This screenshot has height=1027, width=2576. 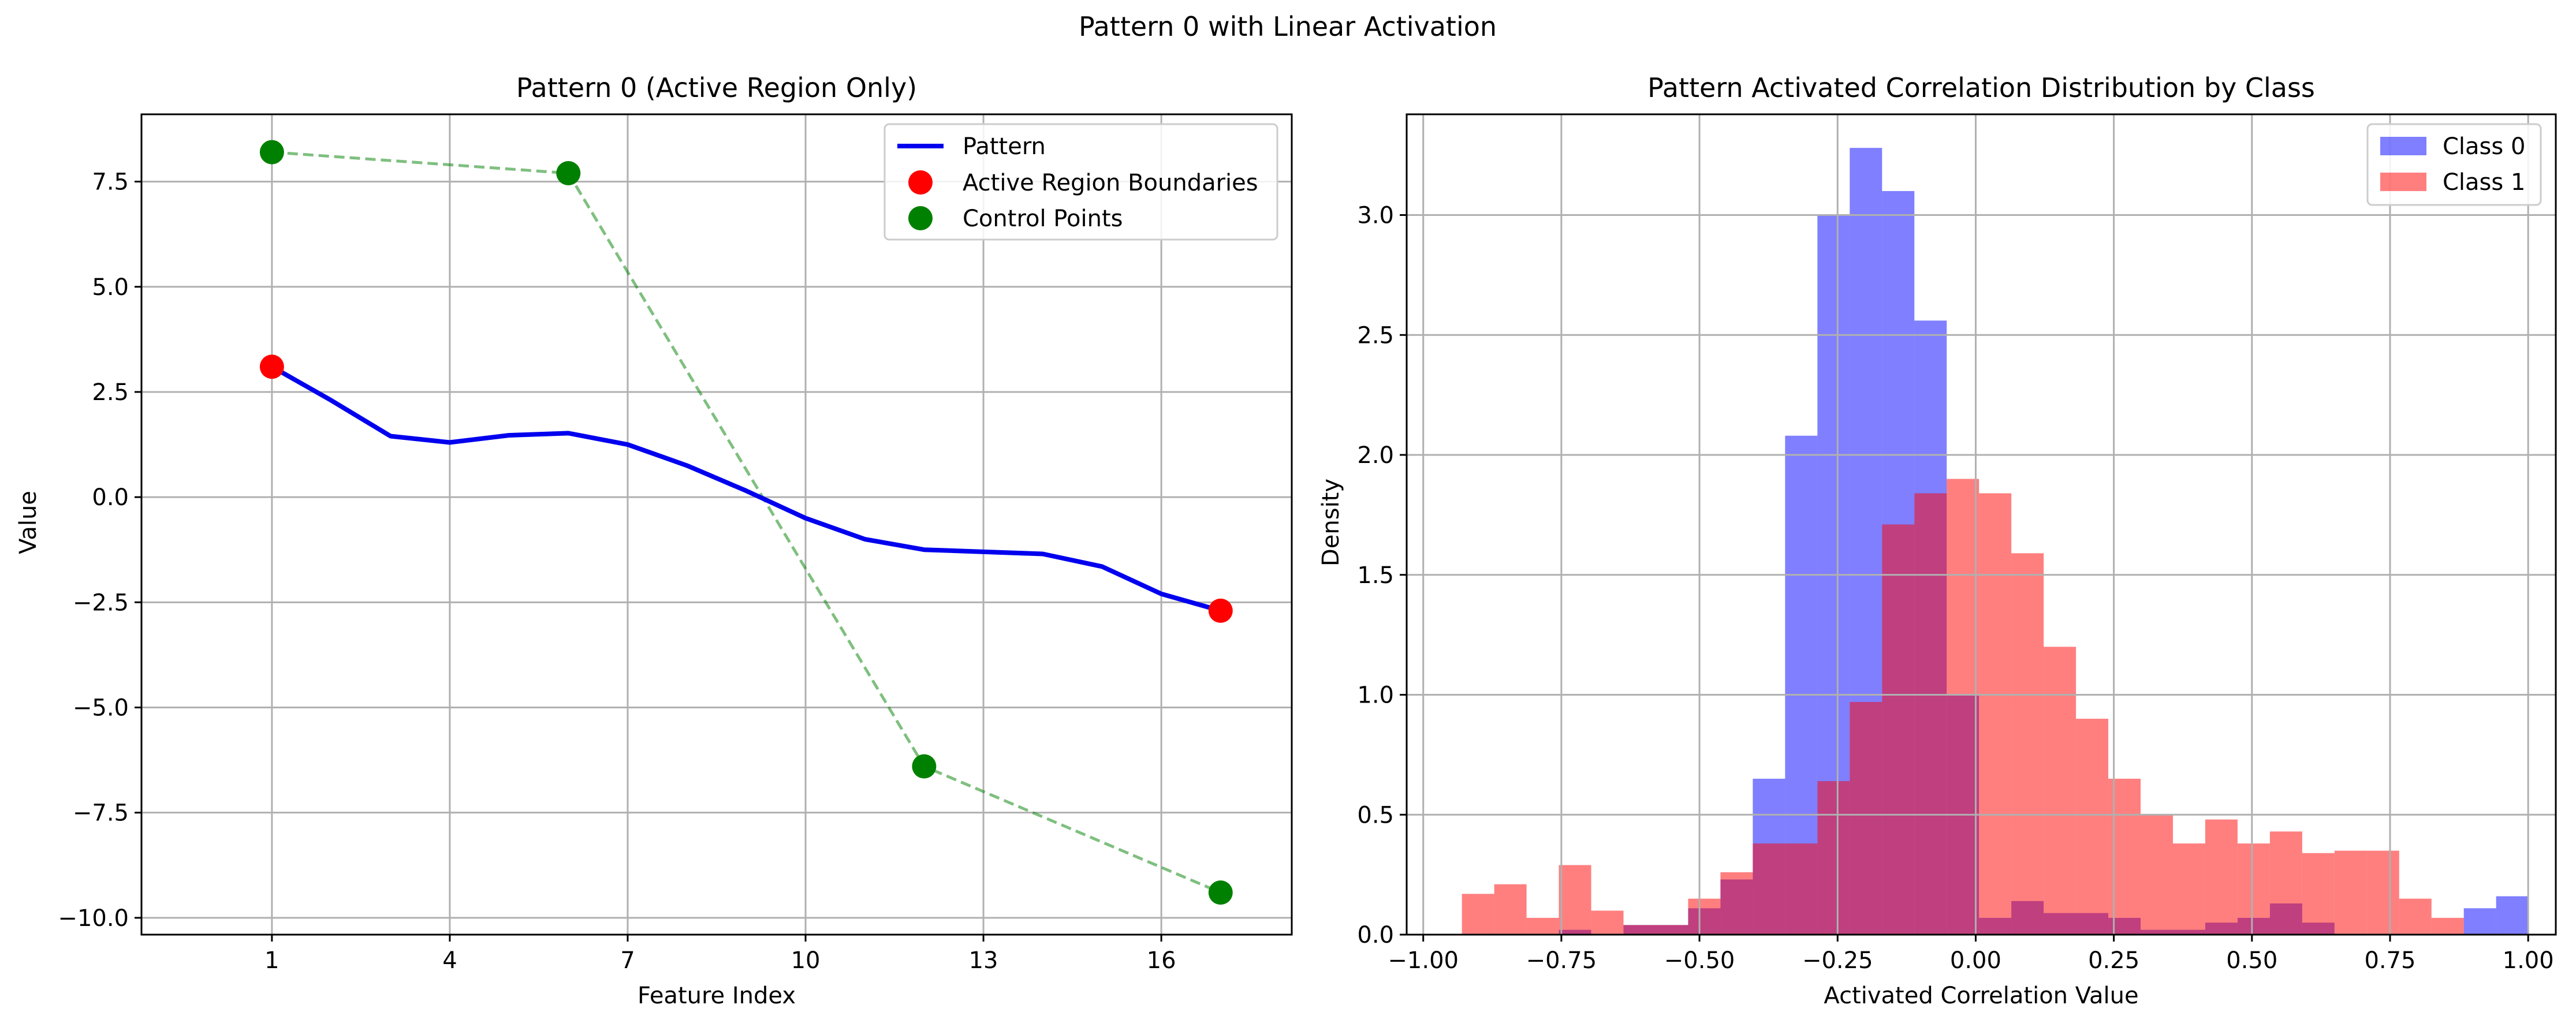 What do you see at coordinates (1110, 183) in the screenshot?
I see `left-legend-label: Active Region Boundaries` at bounding box center [1110, 183].